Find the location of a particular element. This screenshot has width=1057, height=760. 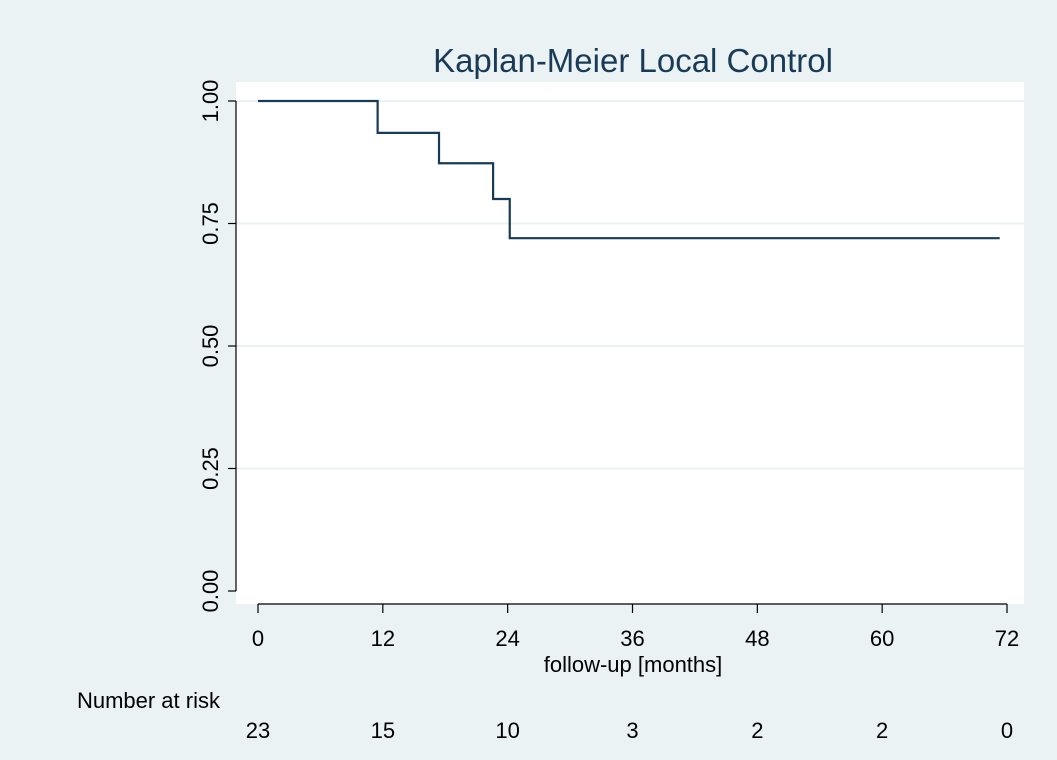

risk-table: 23 15 10 3 2 2 0 is located at coordinates (629, 730).